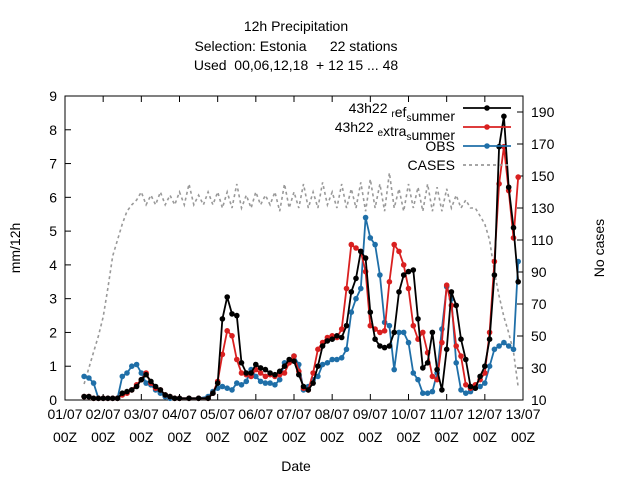  I want to click on y2-axis-label: No cases, so click(599, 248).